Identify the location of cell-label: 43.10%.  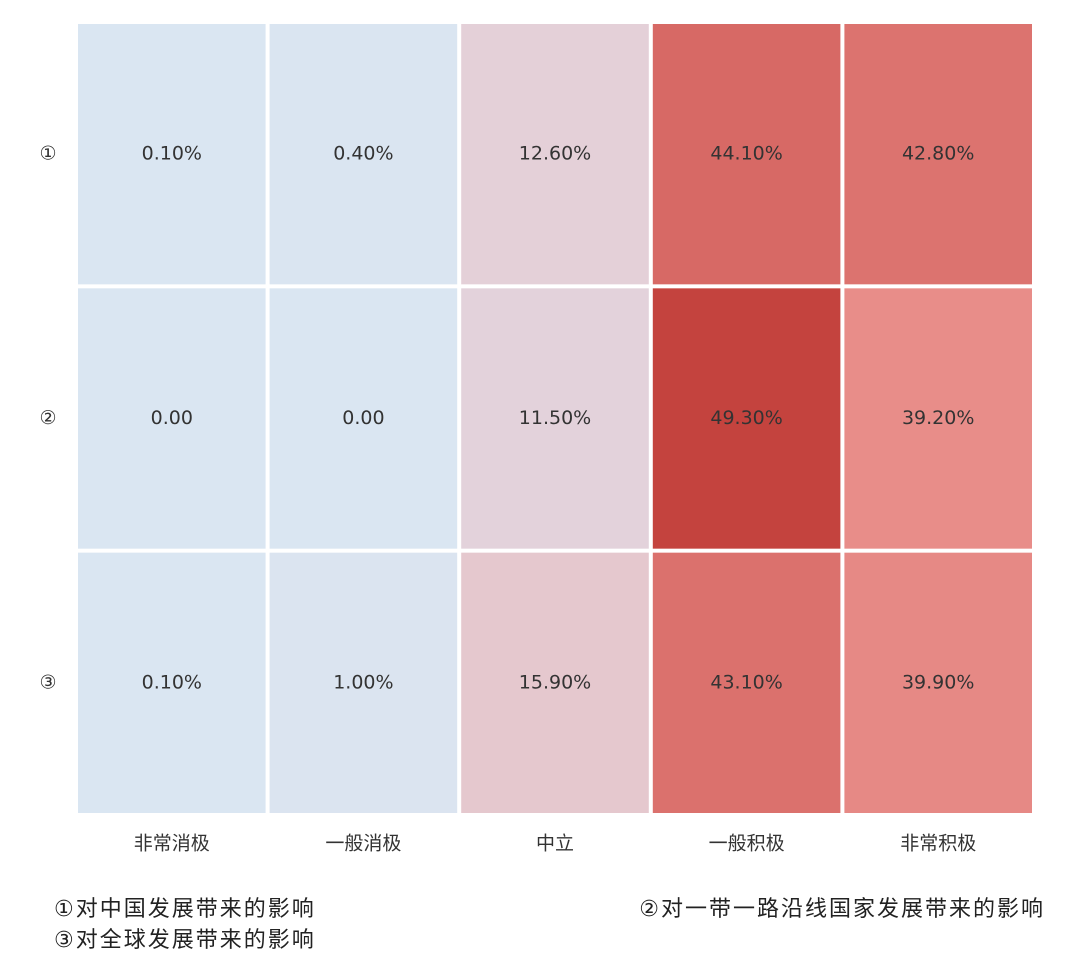
(746, 682).